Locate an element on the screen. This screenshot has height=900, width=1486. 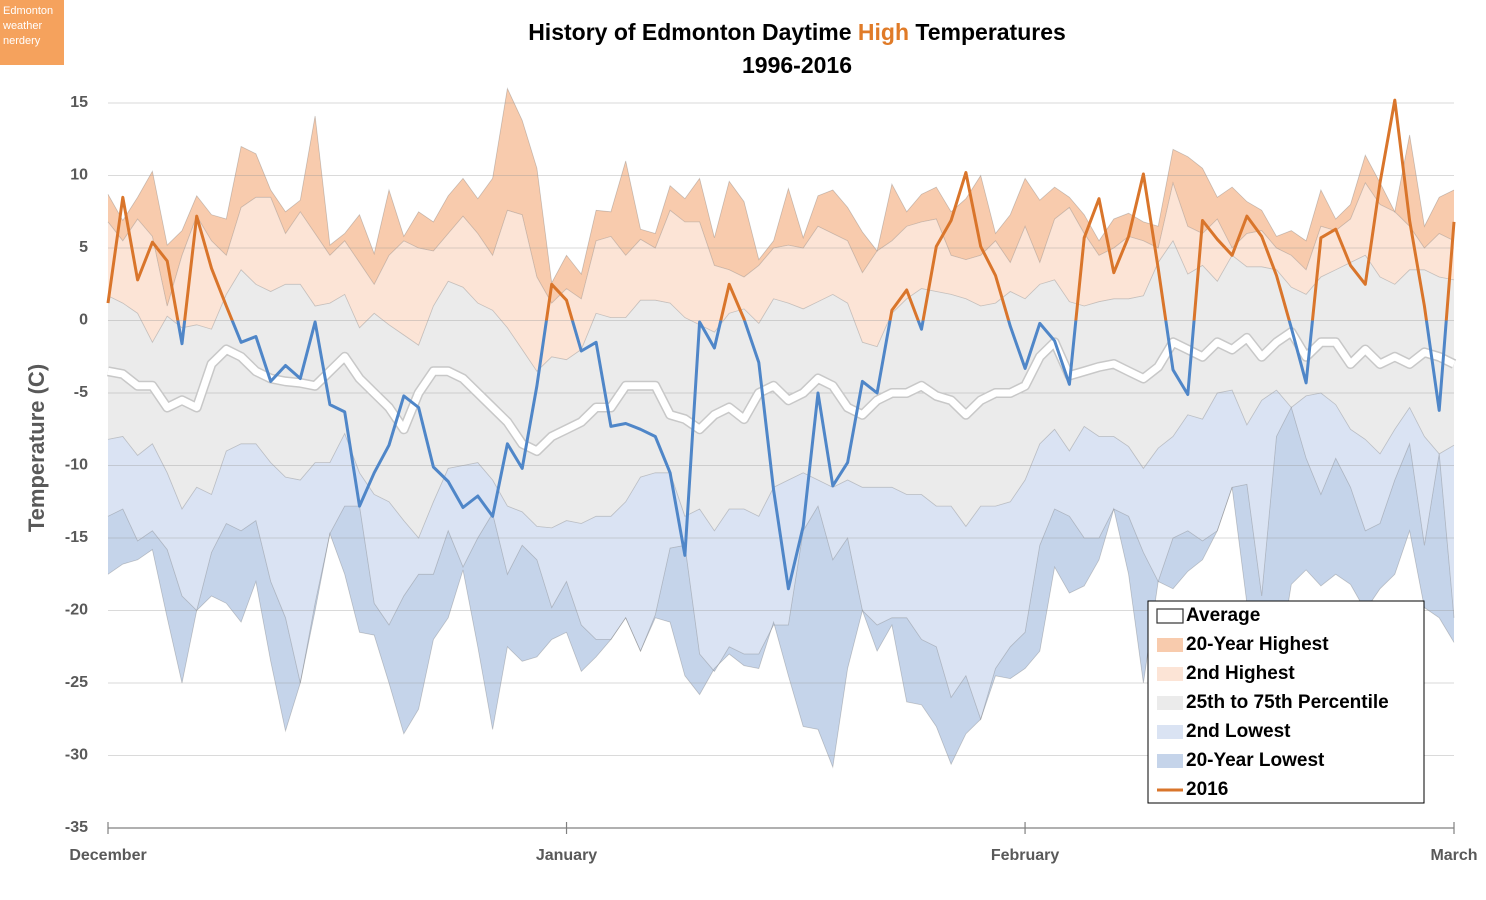
series-line-outline is located at coordinates (782, 391).